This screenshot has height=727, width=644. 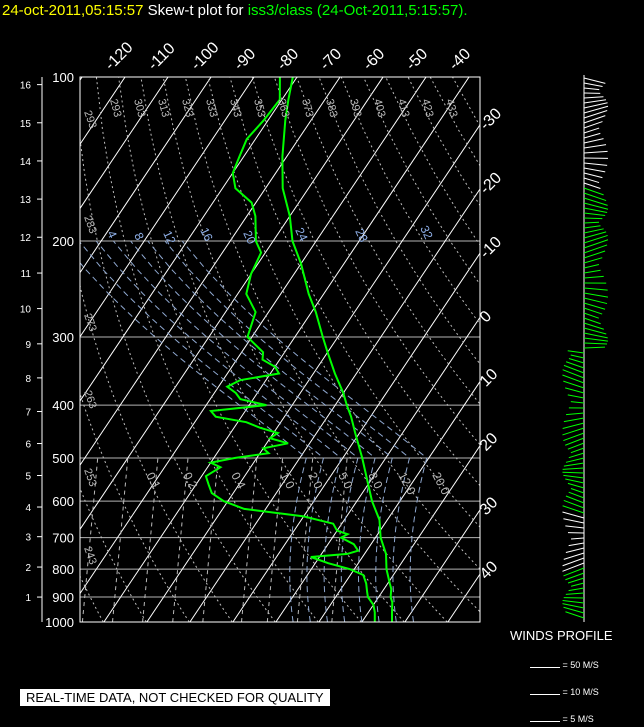 What do you see at coordinates (205, 56) in the screenshot?
I see `temperature-top-tick: -100` at bounding box center [205, 56].